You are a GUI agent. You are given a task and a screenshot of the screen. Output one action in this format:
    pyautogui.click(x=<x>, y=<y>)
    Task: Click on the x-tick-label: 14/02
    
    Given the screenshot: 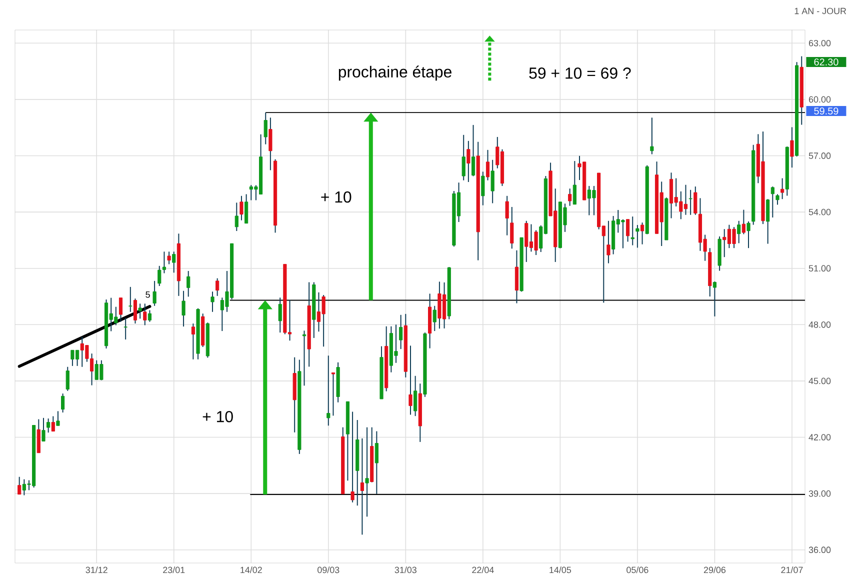 What is the action you would take?
    pyautogui.click(x=251, y=570)
    